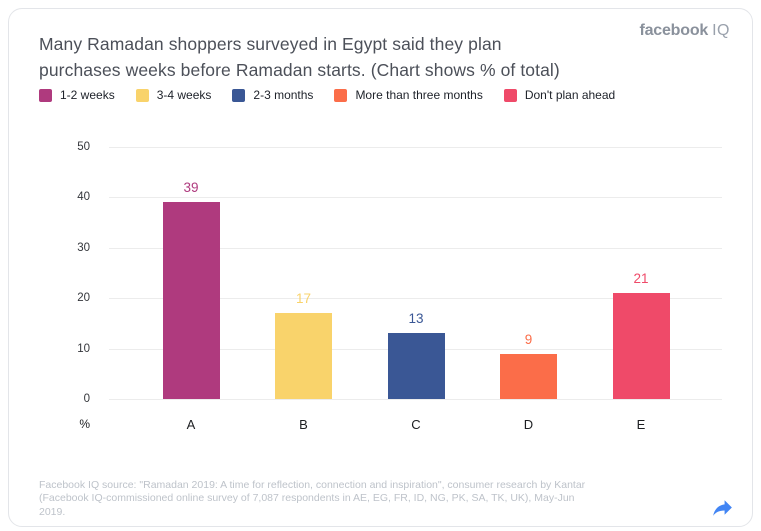 The width and height of the screenshot is (761, 531). I want to click on legend-label: Don't plan ahead, so click(570, 95).